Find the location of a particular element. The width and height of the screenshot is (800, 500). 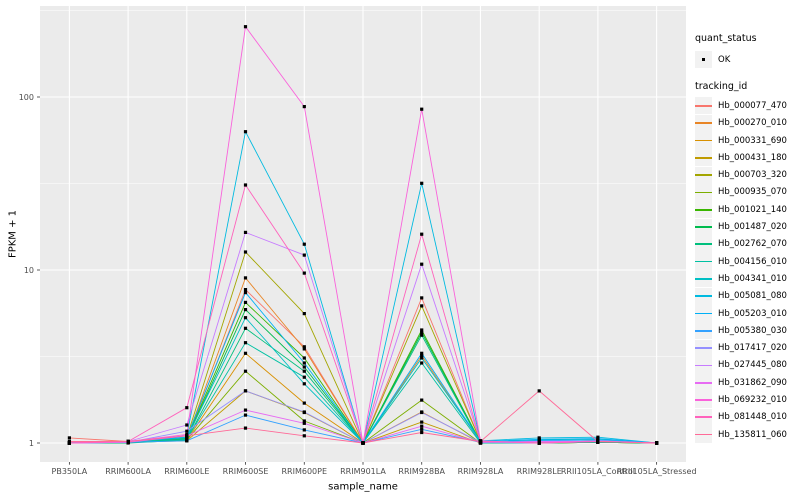

legend-title-tracking-id: tracking_id is located at coordinates (721, 87).